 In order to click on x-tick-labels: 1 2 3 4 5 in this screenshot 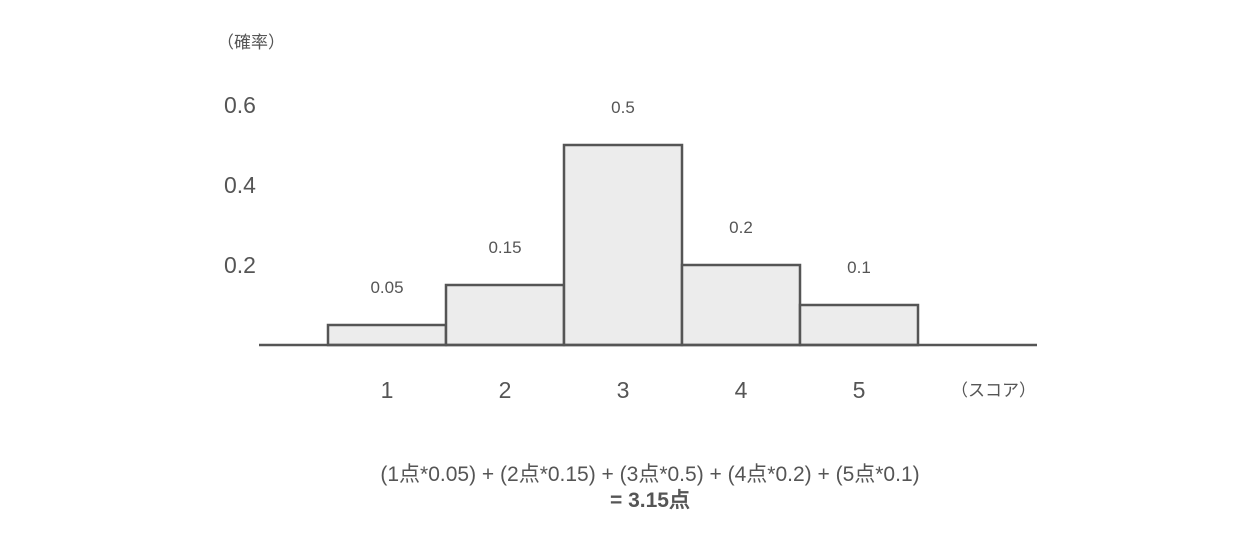, I will do `click(623, 390)`.